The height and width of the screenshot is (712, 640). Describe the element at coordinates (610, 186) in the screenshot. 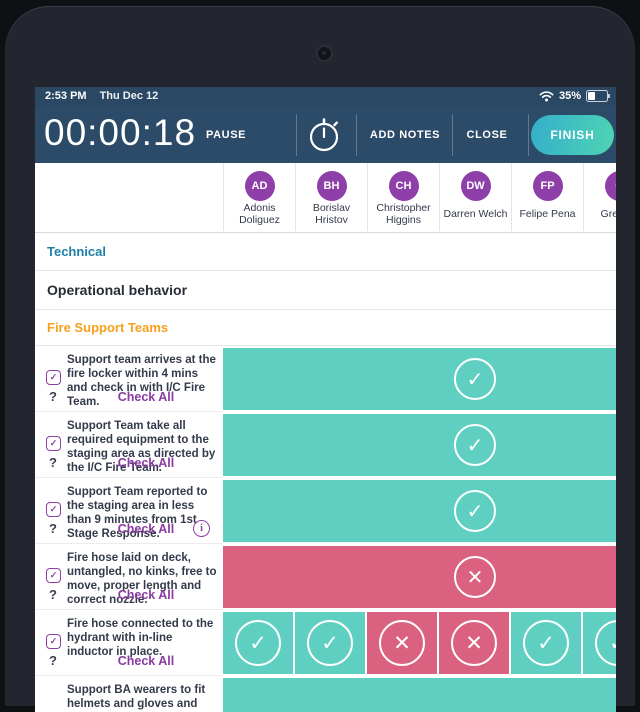

I see `avatar: G` at that location.